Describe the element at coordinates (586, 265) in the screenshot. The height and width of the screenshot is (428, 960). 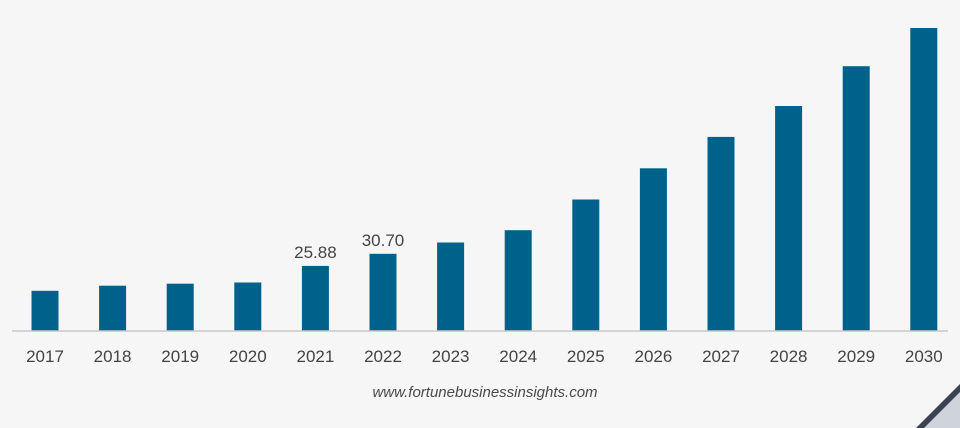
I see `bar-2025` at that location.